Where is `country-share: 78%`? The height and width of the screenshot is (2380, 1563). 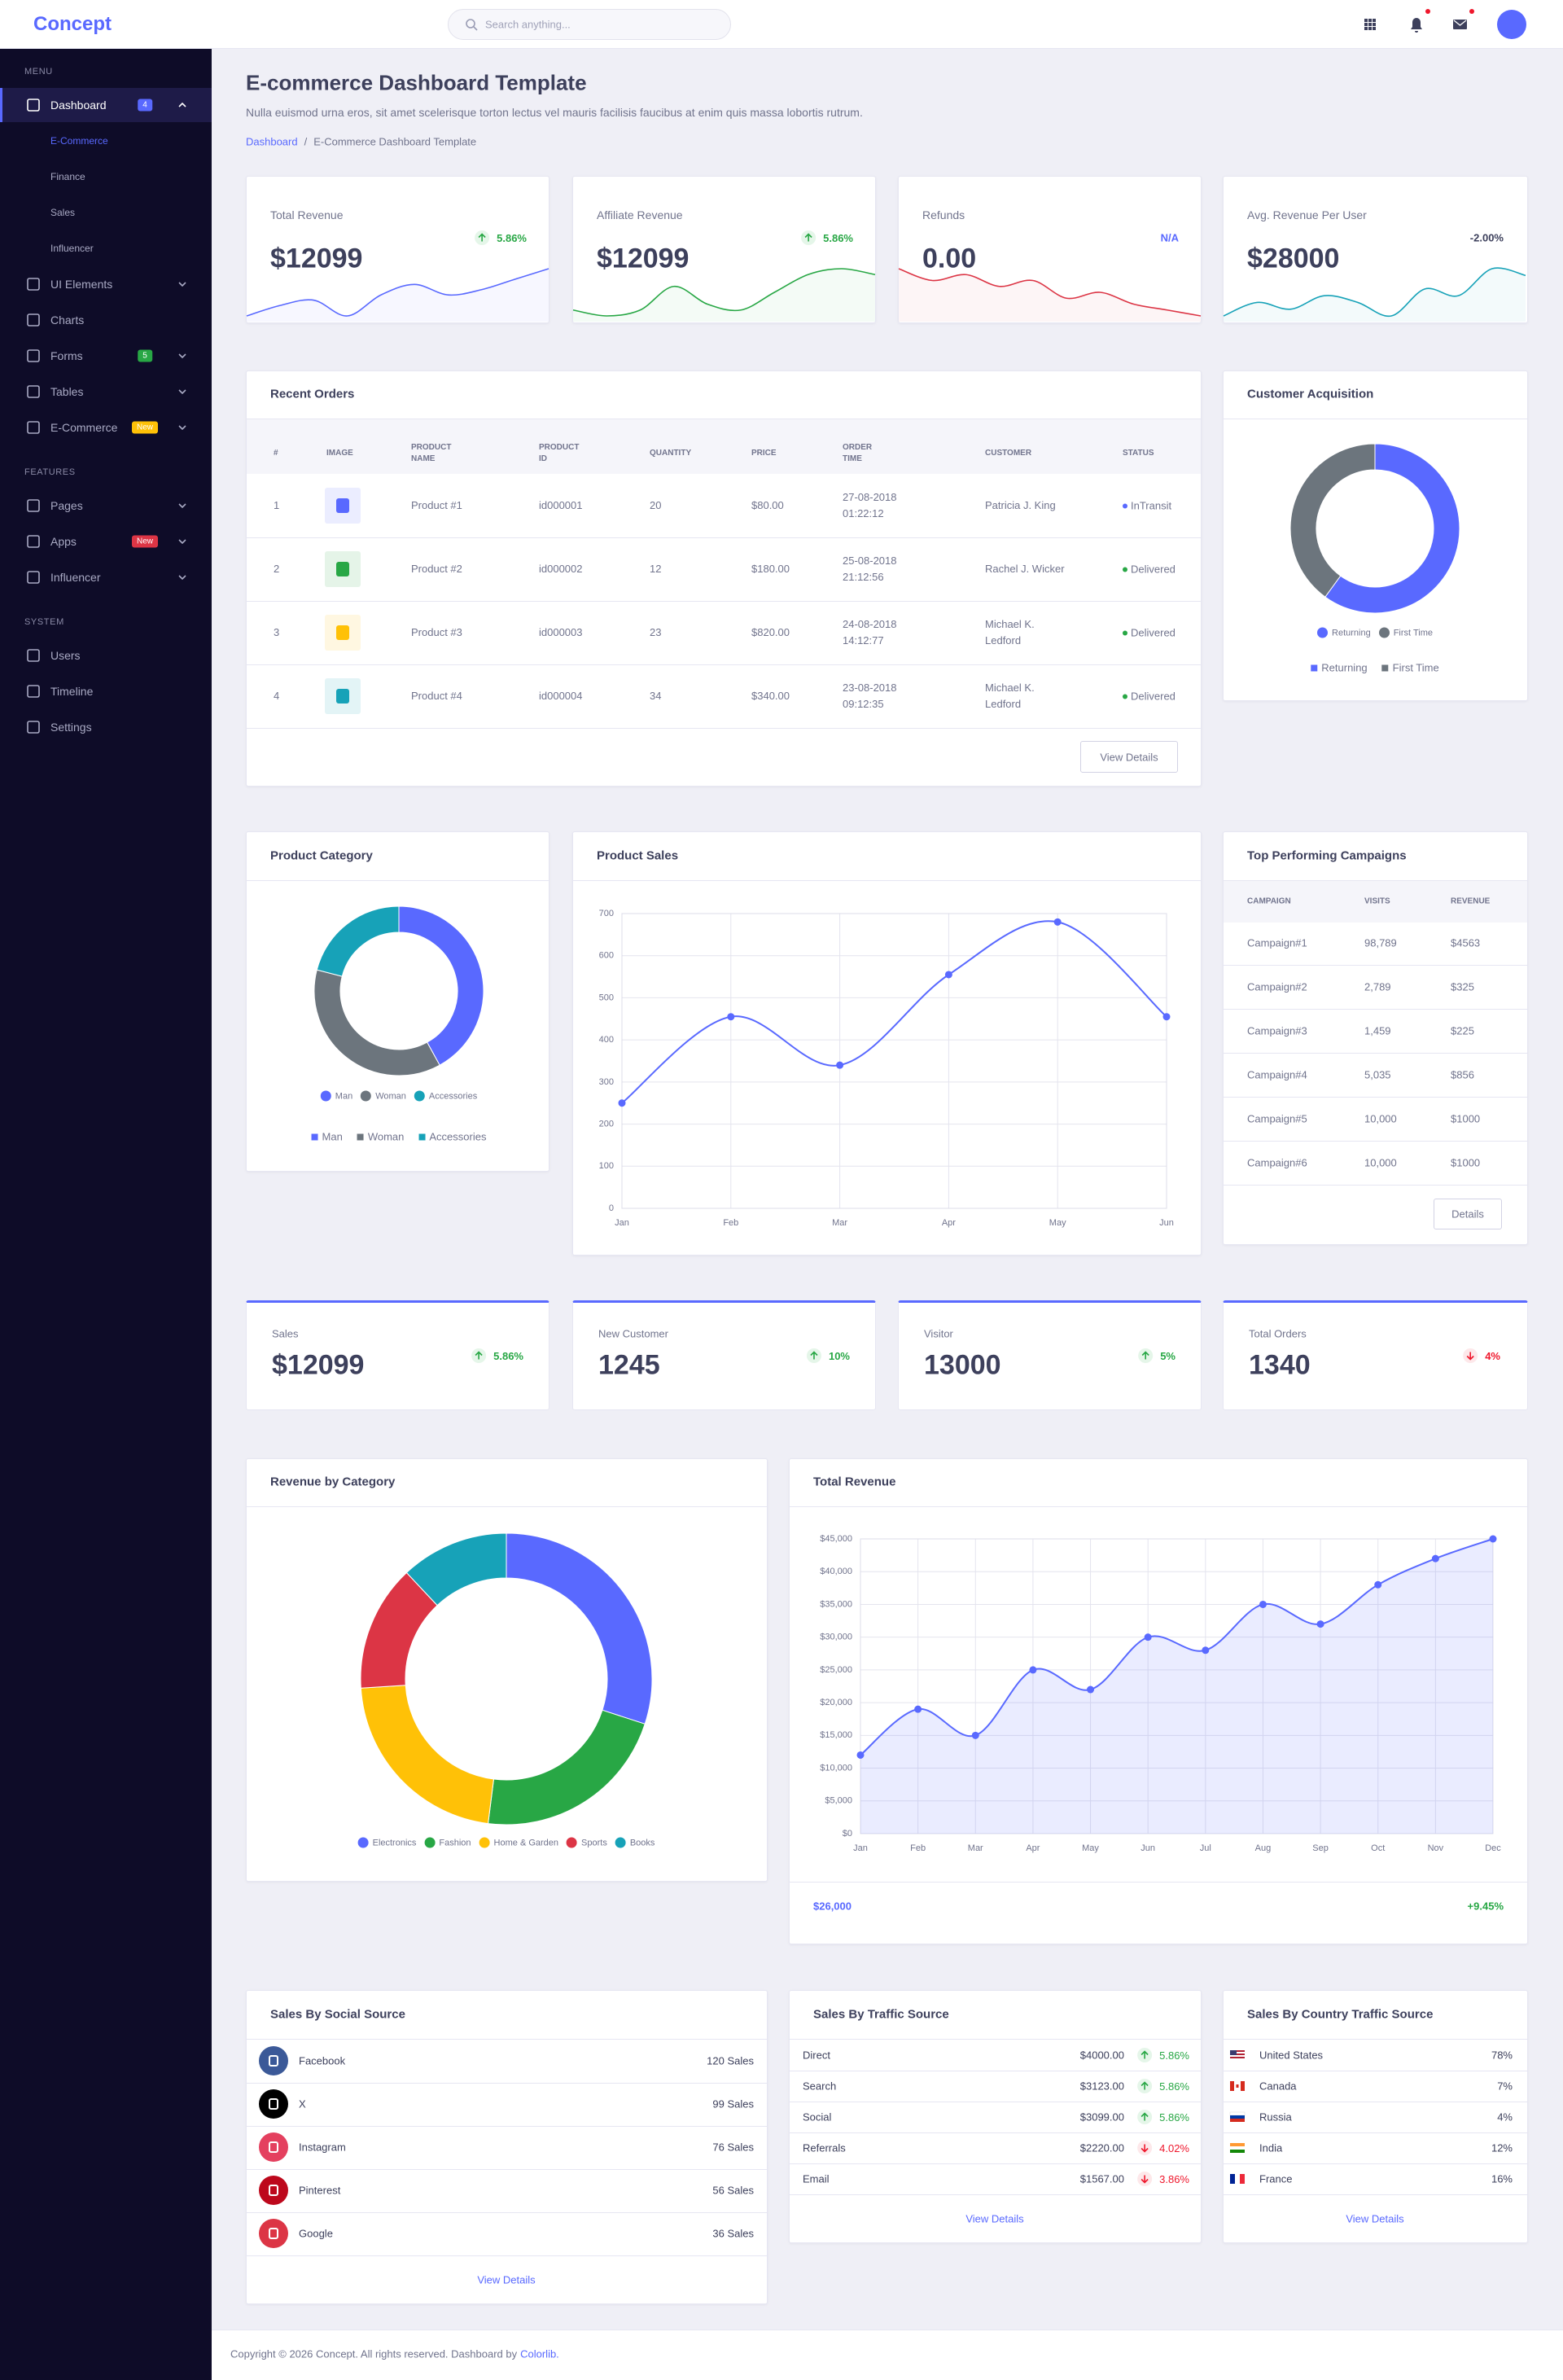
country-share: 78% is located at coordinates (1502, 2055).